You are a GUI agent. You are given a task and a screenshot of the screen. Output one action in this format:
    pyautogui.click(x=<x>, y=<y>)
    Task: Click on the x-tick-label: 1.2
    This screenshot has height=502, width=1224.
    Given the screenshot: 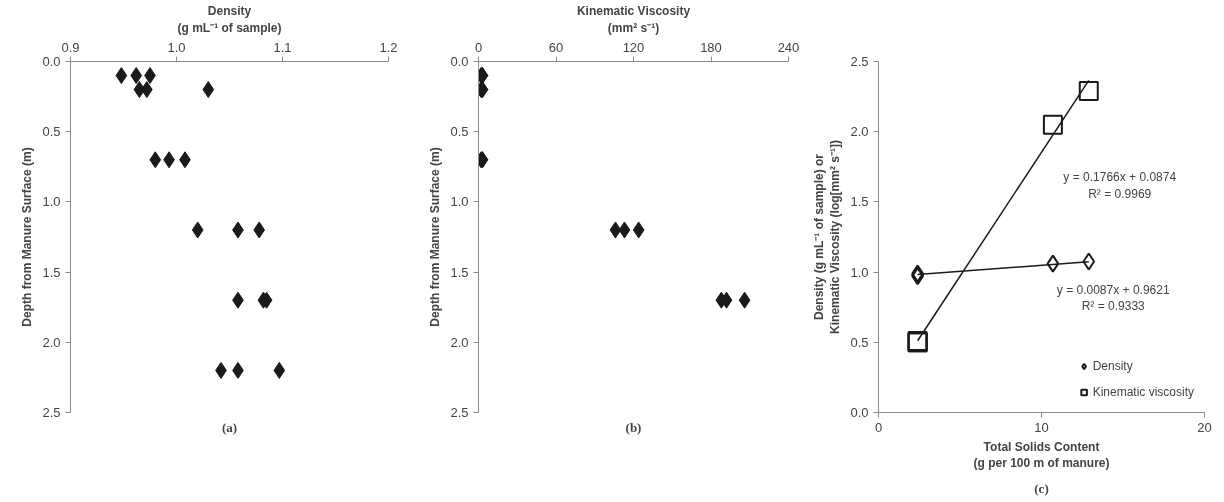 What is the action you would take?
    pyautogui.click(x=388, y=47)
    